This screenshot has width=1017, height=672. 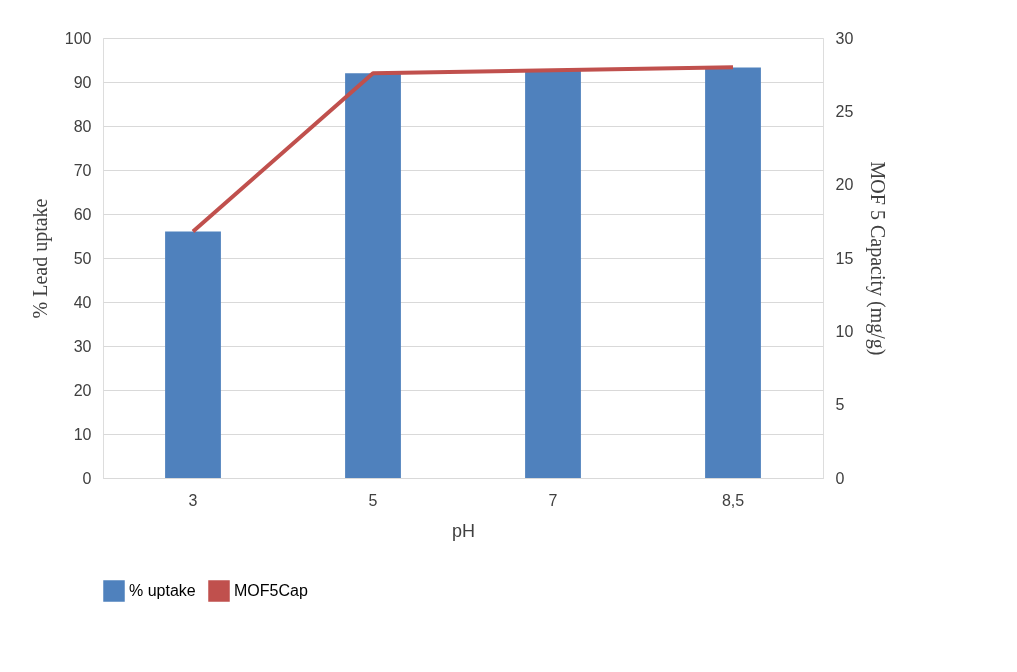 What do you see at coordinates (878, 258) in the screenshot?
I see `y2-axis-title: MOF 5 Capacity (mg/g)` at bounding box center [878, 258].